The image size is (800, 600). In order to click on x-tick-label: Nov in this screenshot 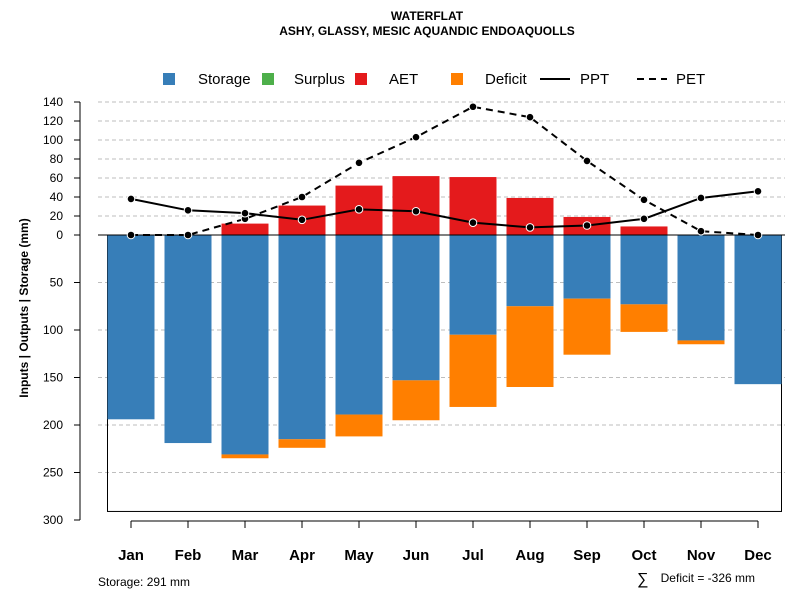, I will do `click(701, 555)`.